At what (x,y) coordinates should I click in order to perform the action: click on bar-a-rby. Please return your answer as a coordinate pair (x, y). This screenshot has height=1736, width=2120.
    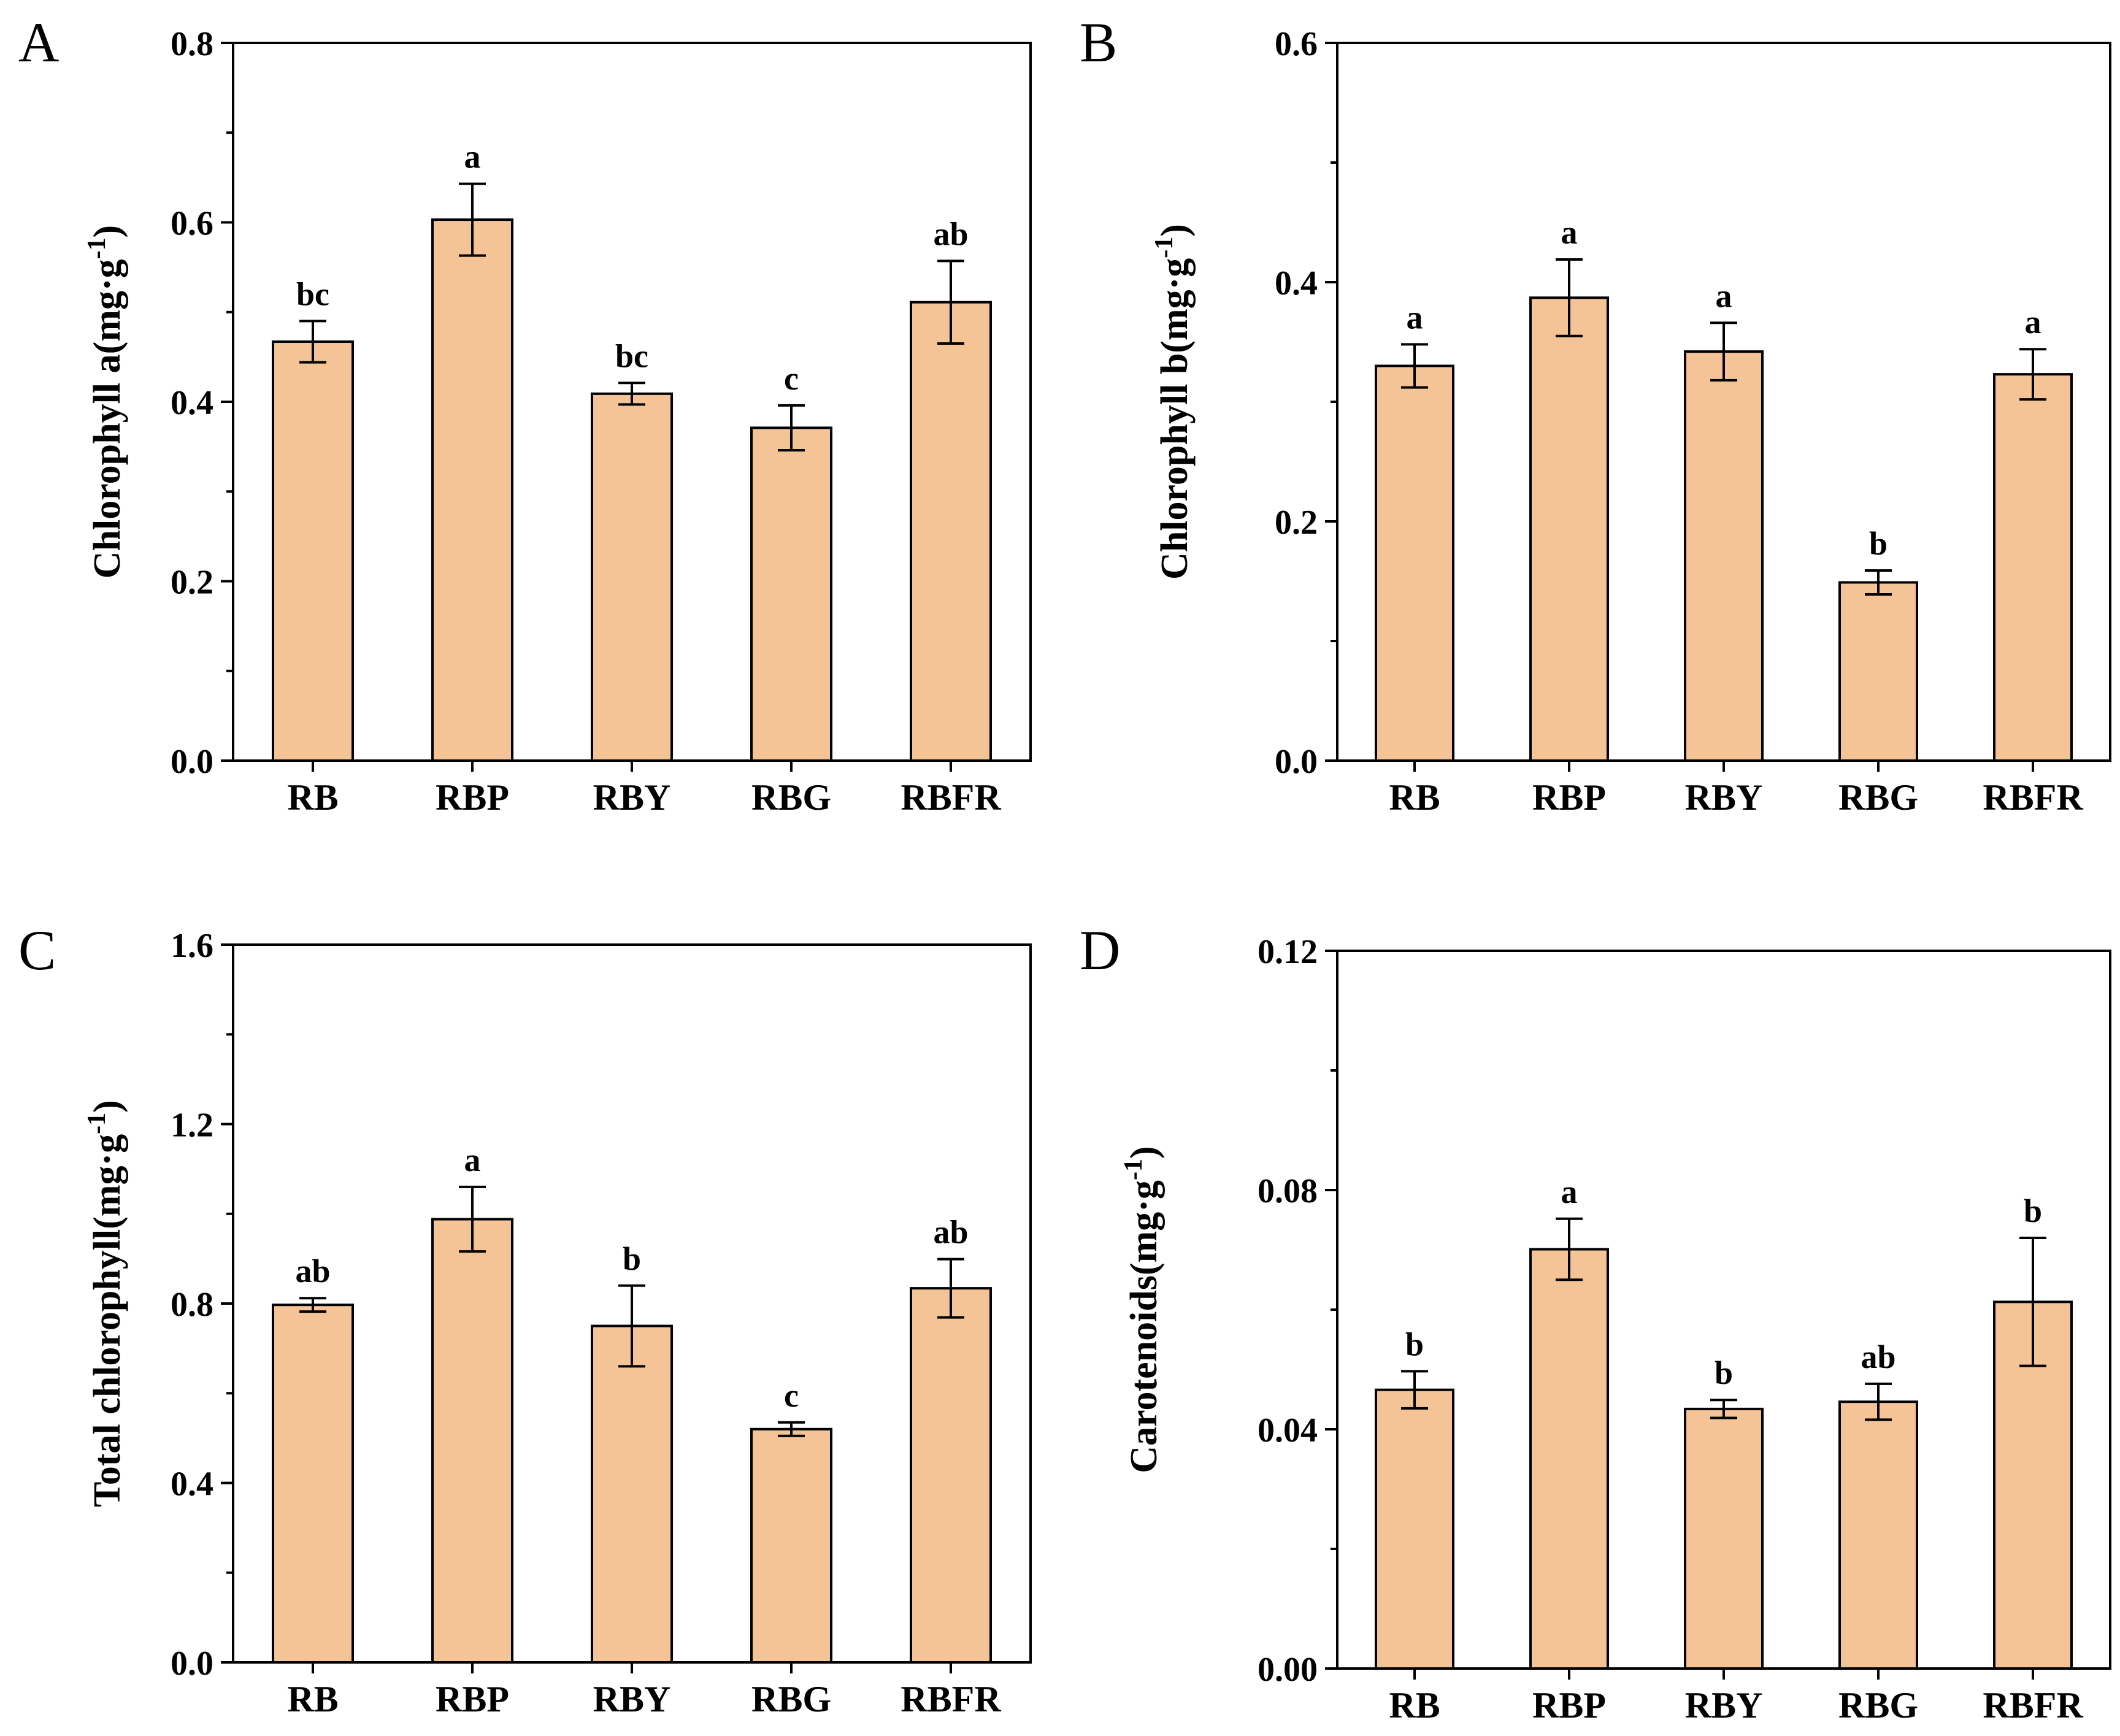
    Looking at the image, I should click on (632, 577).